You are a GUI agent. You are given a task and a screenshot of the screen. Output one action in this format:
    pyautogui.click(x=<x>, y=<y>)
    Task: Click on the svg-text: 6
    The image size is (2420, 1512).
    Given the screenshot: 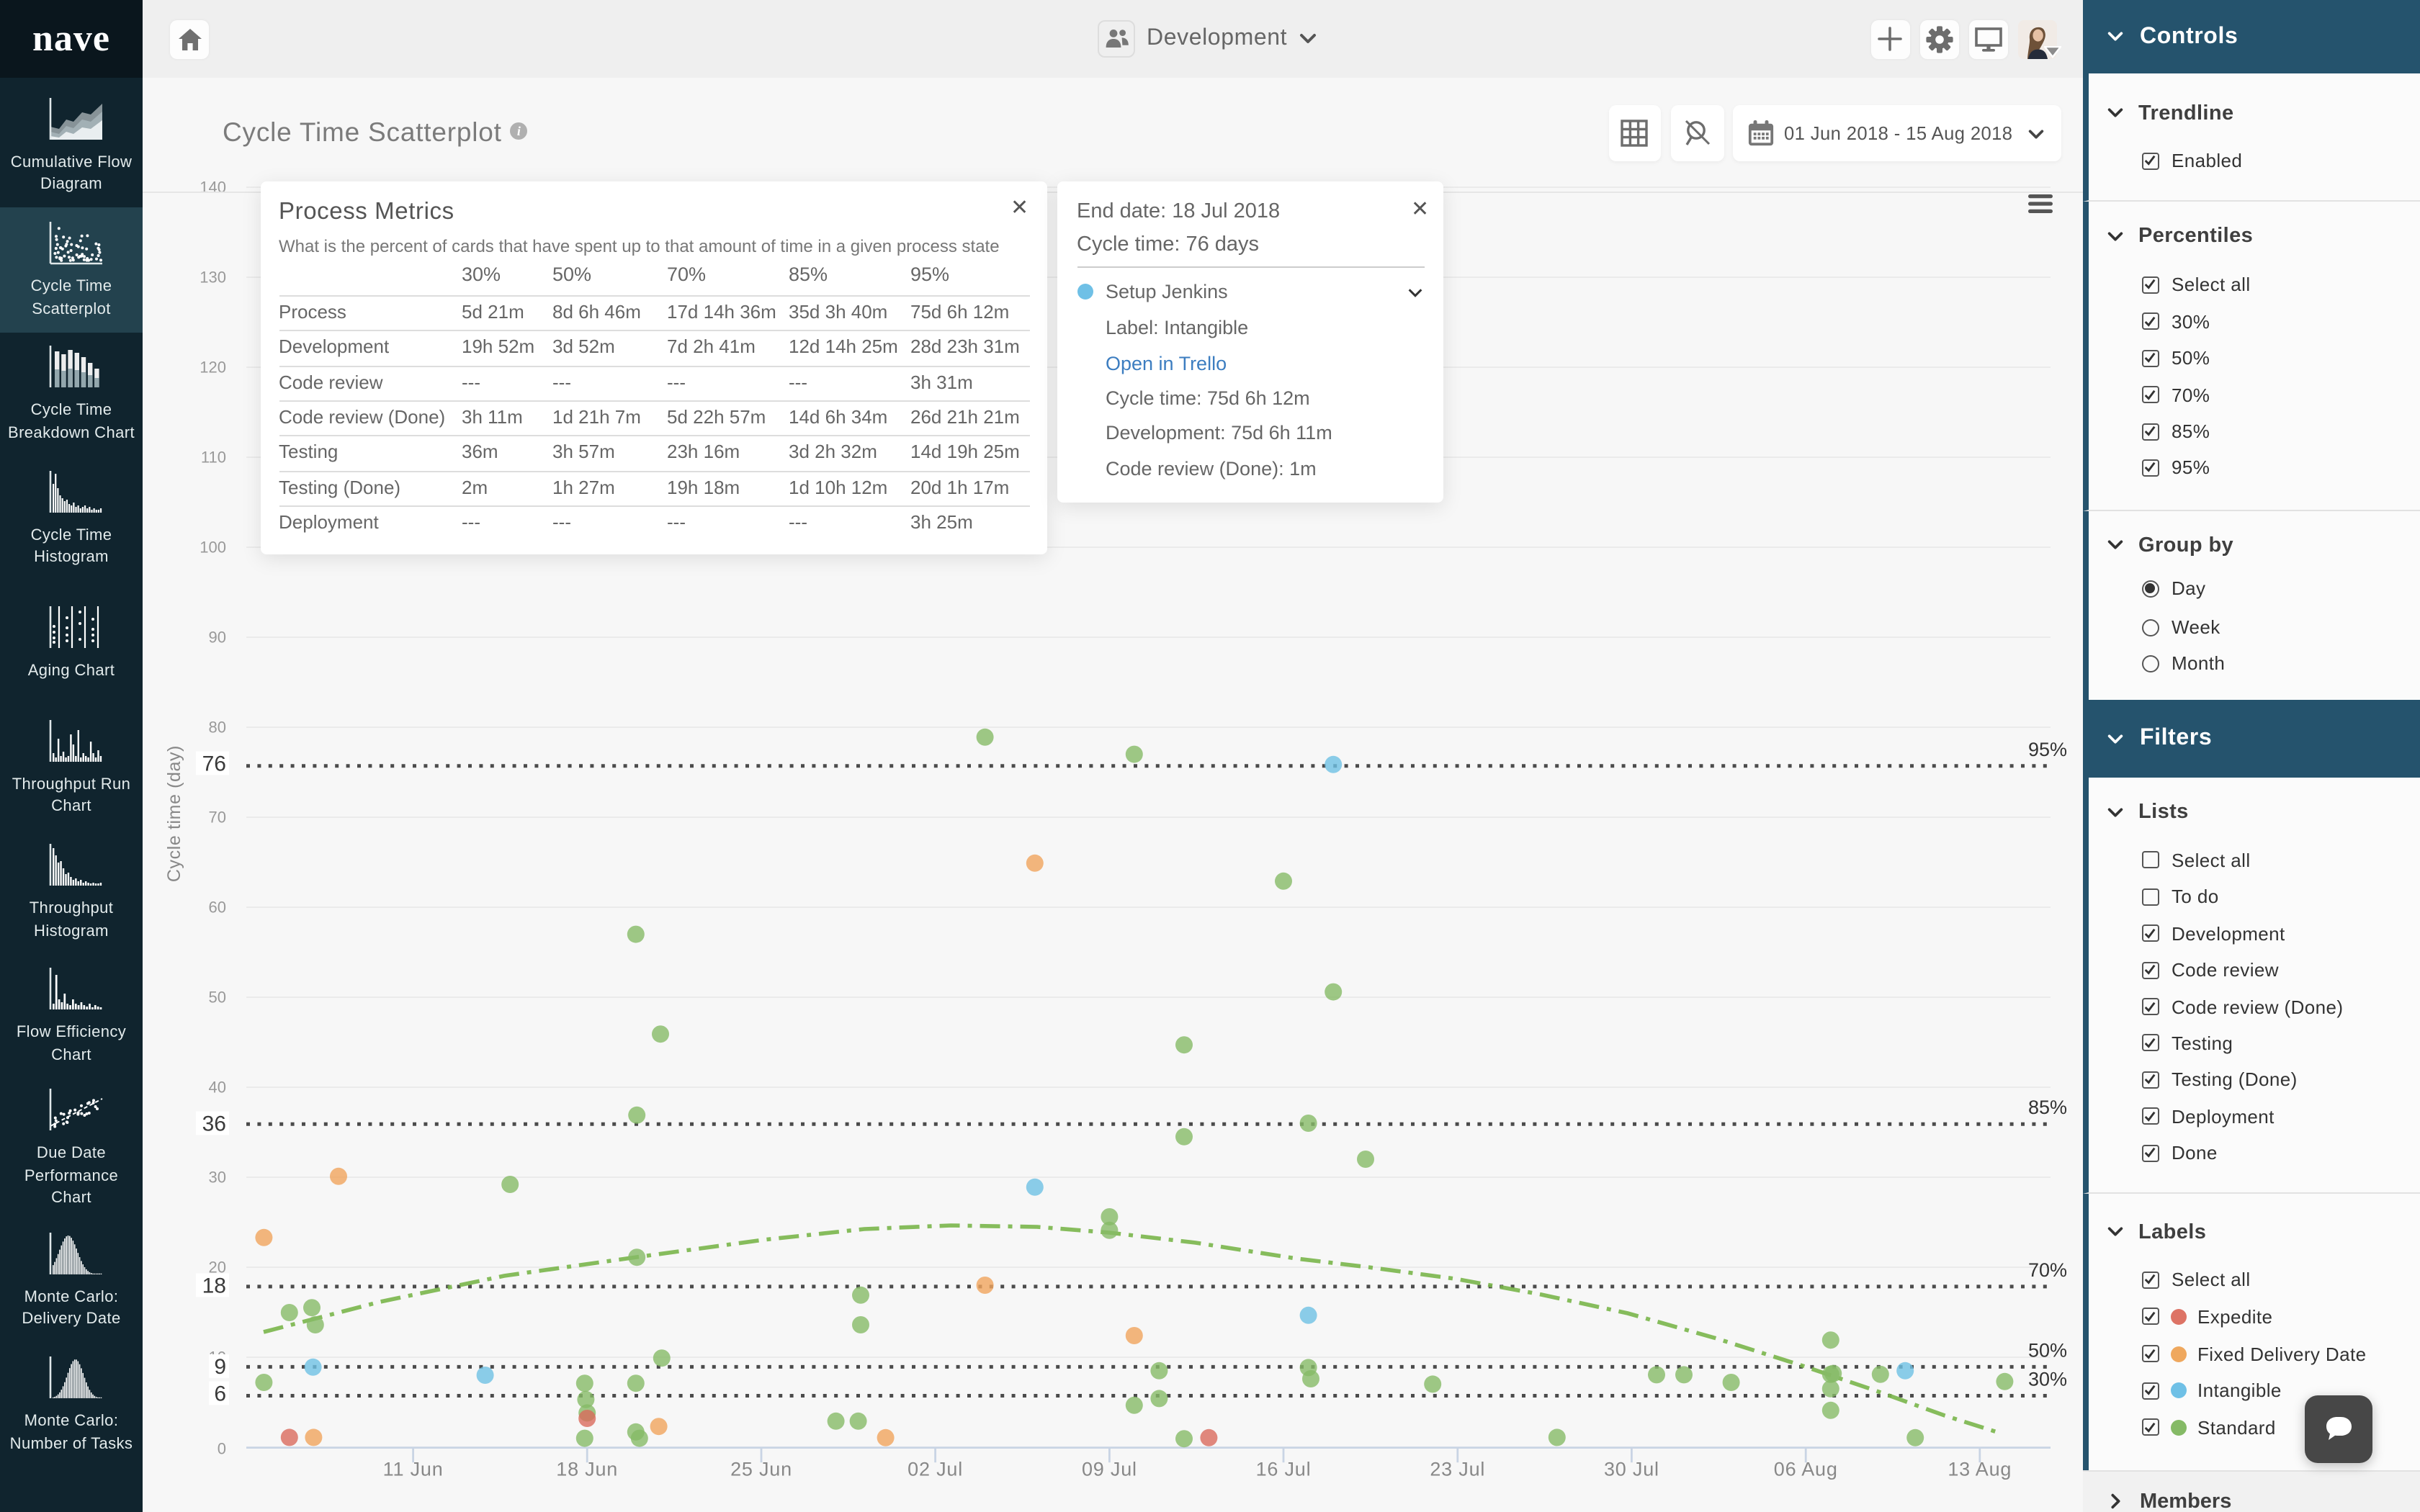 What is the action you would take?
    pyautogui.click(x=220, y=1393)
    